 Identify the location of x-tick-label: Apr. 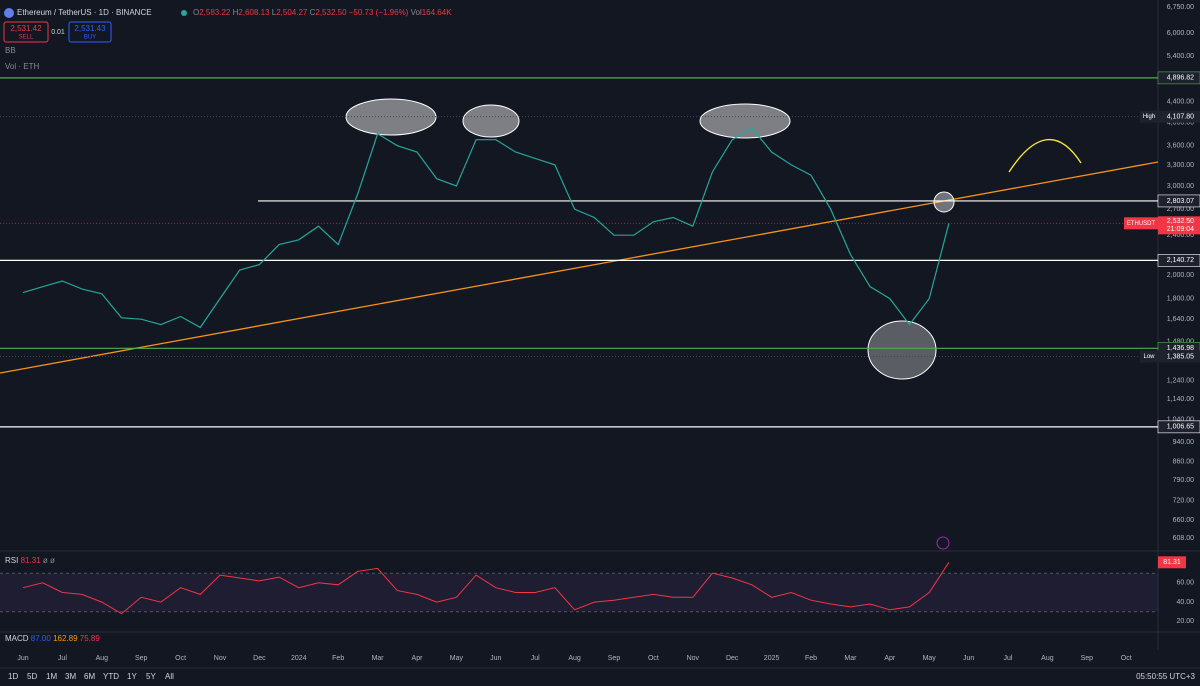
(418, 658).